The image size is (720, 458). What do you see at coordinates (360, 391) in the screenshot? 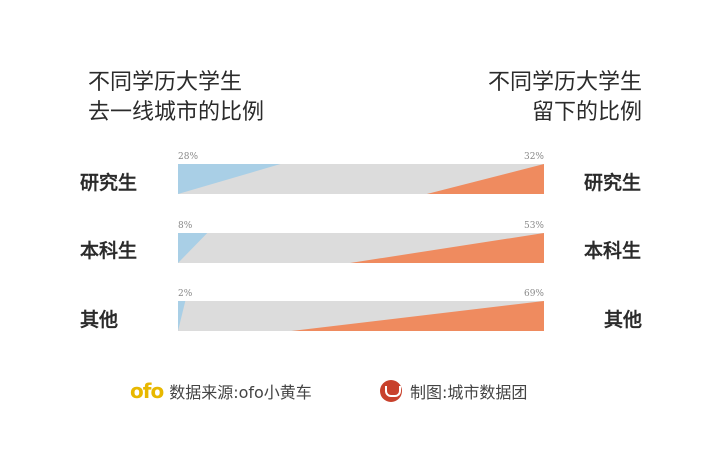
I see `footer: ofo 数据来源:ofo小黄车 制图:城市数据团` at bounding box center [360, 391].